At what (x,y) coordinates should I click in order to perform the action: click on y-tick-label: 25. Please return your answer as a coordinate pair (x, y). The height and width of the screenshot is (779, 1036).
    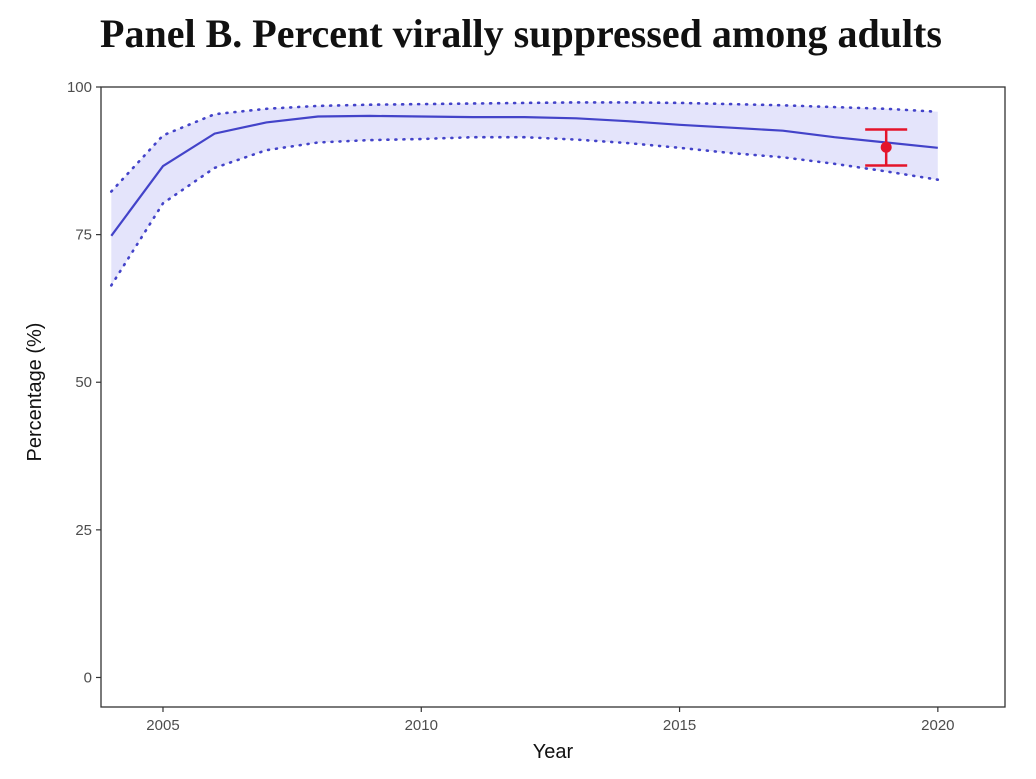
    Looking at the image, I should click on (83, 530).